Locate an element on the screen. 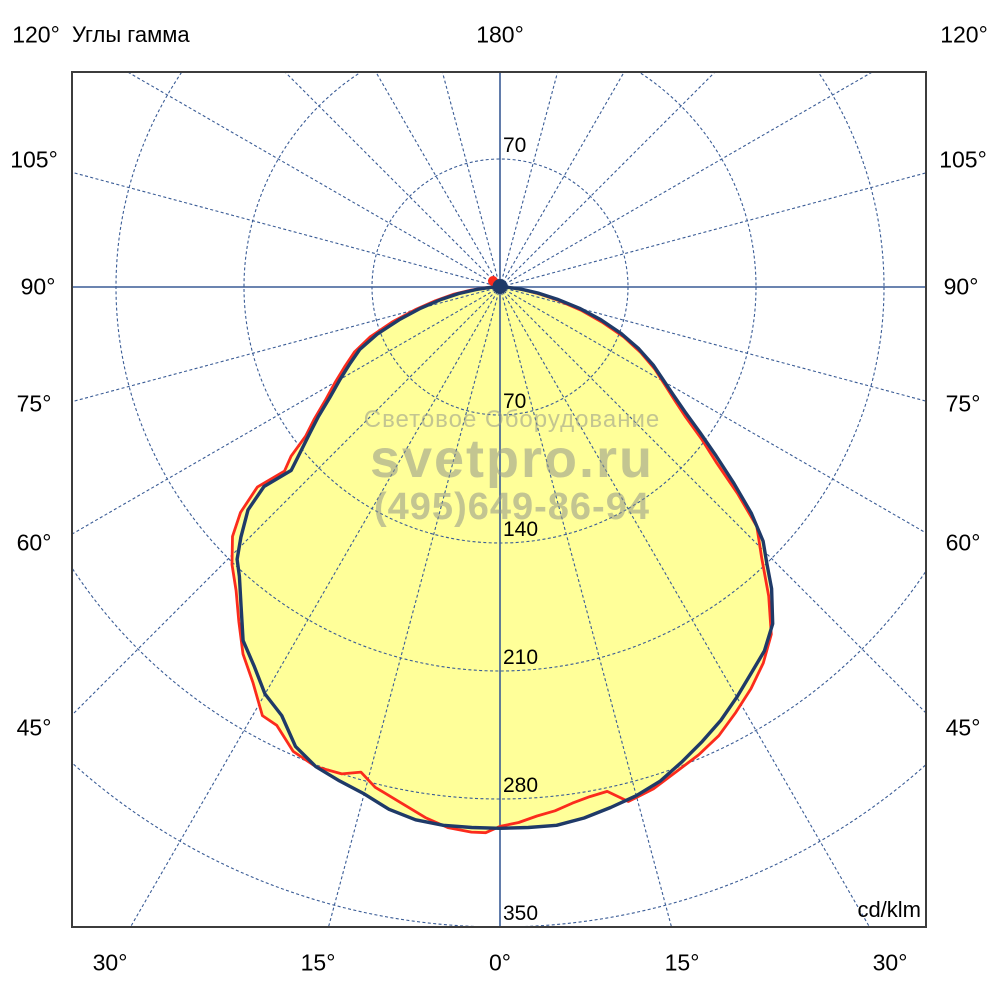 This screenshot has width=1000, height=1000. gamma-angle-label: 180° is located at coordinates (500, 34).